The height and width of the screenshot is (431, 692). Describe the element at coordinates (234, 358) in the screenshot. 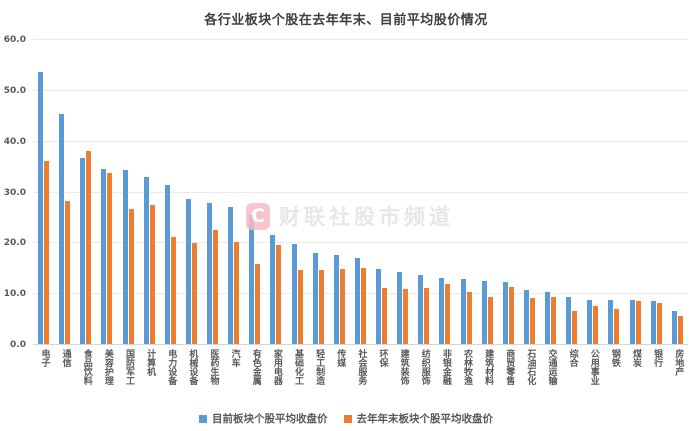

I see `x-category-label: 汽车` at that location.